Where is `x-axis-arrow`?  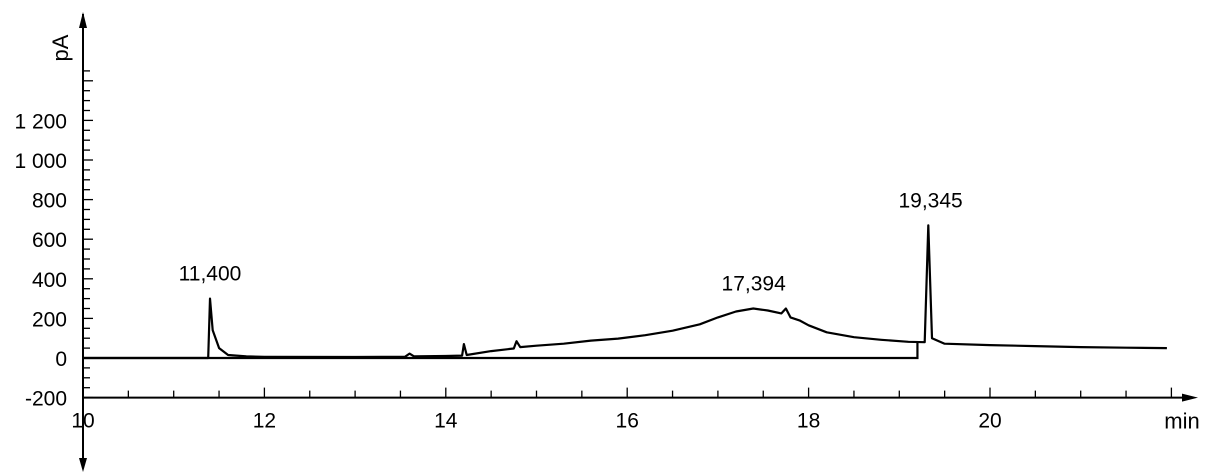
x-axis-arrow is located at coordinates (1190, 397).